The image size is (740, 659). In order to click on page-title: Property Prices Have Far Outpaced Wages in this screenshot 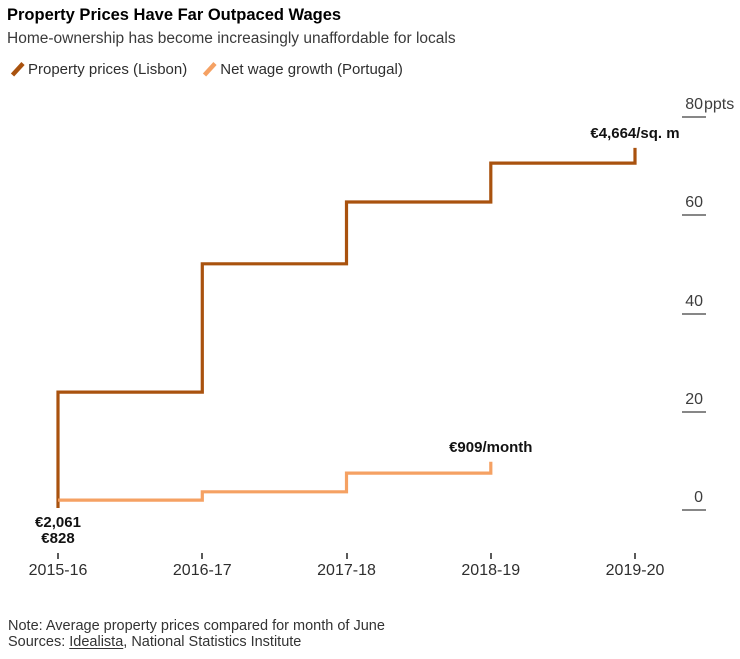, I will do `click(174, 15)`.